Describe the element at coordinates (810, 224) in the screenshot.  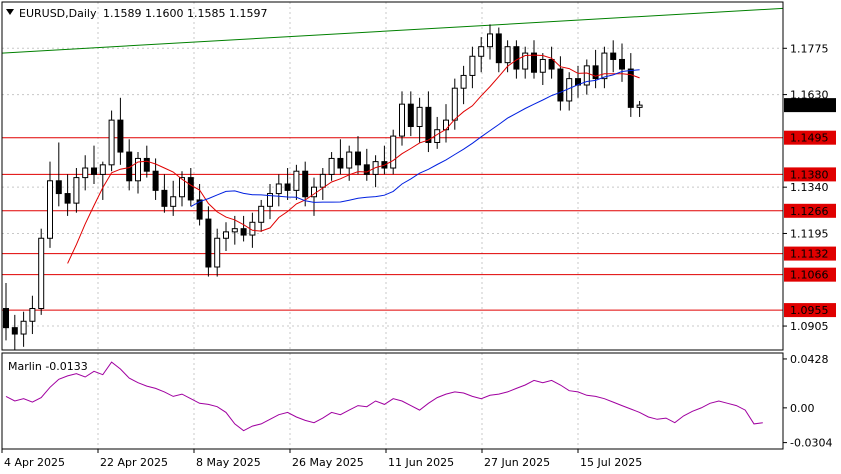
I see `level-labels: 1.1495 1.1380 1.1266 1.1132 1.1066 1.0955` at that location.